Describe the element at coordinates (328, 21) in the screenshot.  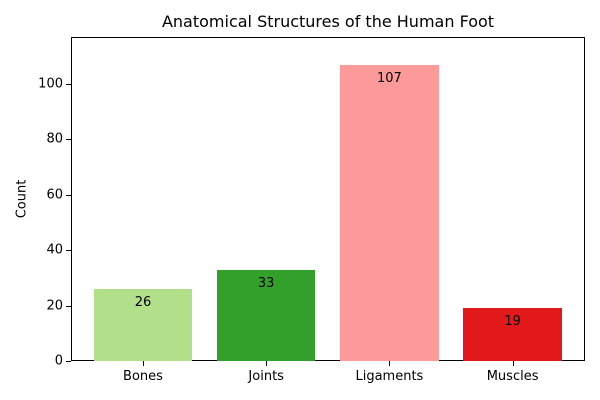
I see `chart-title: Anatomical Structures of the Human Foot` at that location.